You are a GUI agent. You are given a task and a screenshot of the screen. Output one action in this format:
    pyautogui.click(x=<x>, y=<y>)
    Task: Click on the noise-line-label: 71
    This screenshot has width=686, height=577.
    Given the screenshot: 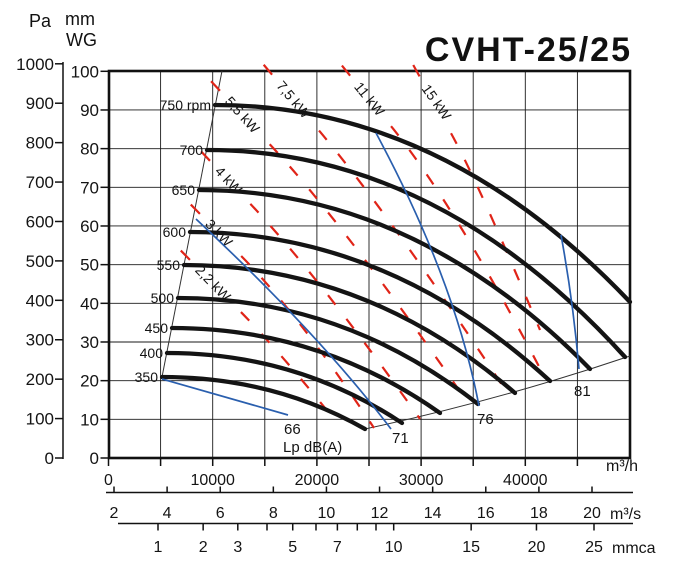 What is the action you would take?
    pyautogui.click(x=400, y=438)
    